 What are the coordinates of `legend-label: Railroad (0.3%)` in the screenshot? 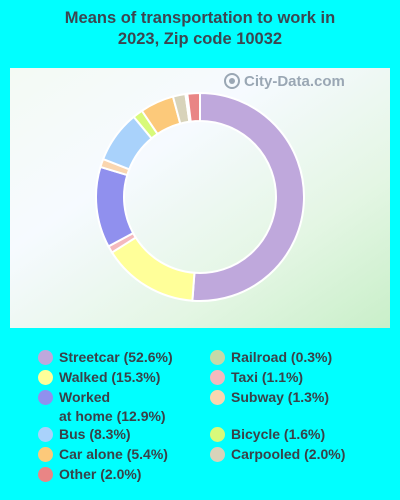 It's located at (282, 357).